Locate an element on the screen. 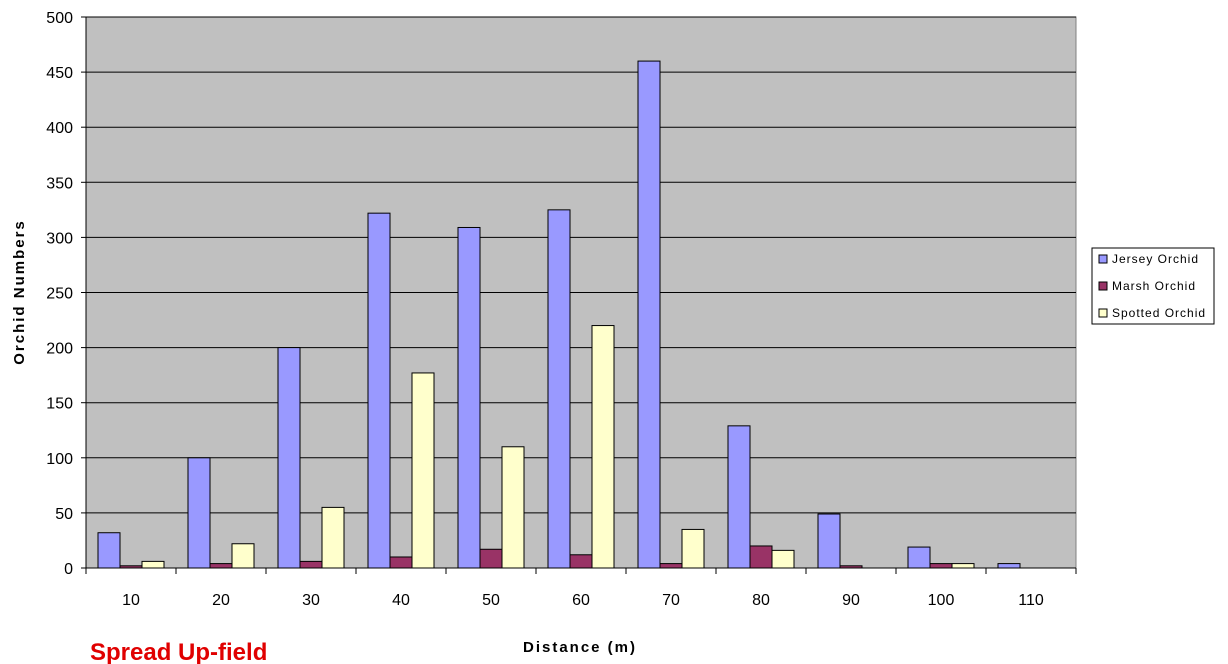 The image size is (1228, 664). spread-up-field-annotation: Spread Up-field is located at coordinates (178, 651).